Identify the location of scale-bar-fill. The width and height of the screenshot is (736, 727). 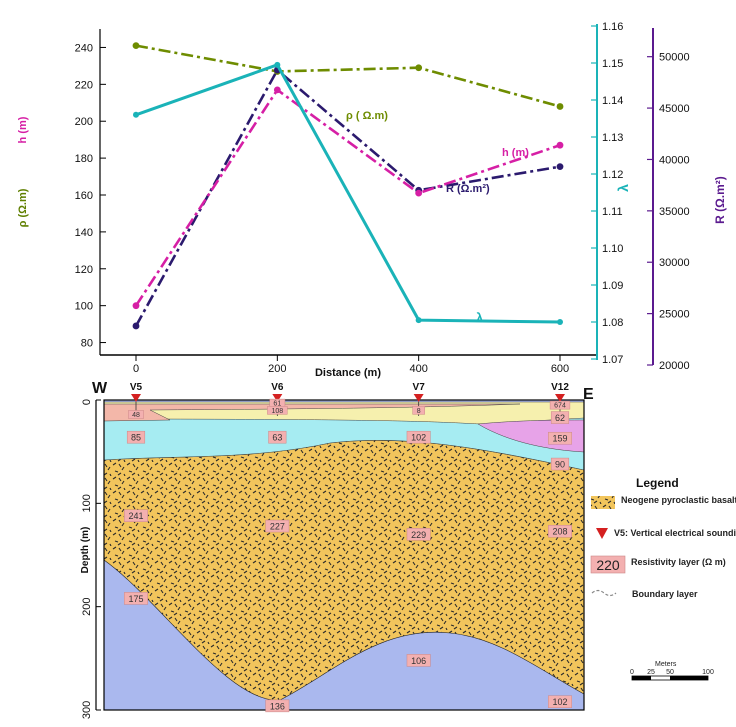
(641, 678).